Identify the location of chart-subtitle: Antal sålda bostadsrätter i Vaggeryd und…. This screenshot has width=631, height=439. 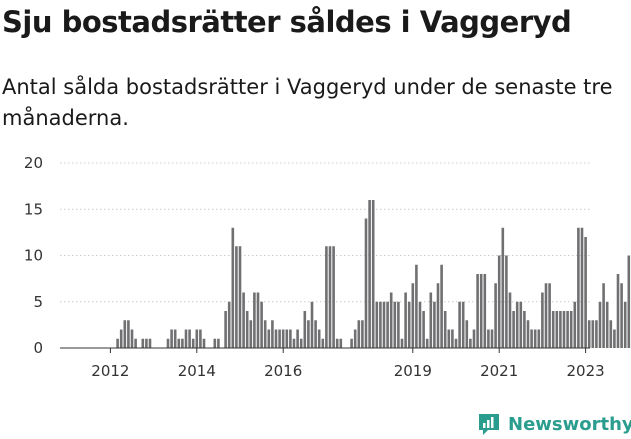
(307, 102).